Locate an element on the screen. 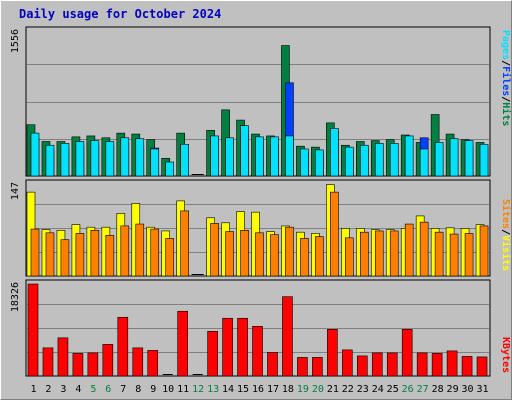 The height and width of the screenshot is (400, 512). x-tick-label-day-11: 11 is located at coordinates (183, 389).